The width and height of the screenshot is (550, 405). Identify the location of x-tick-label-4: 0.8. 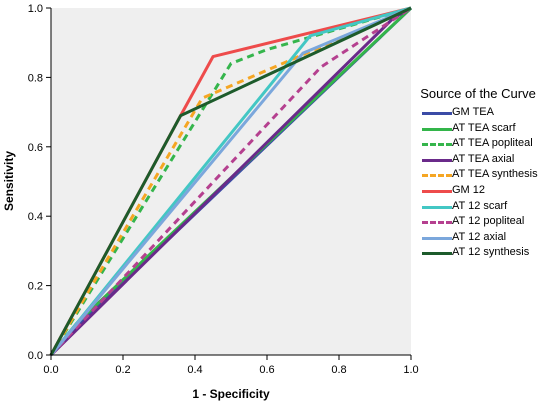
(338, 370).